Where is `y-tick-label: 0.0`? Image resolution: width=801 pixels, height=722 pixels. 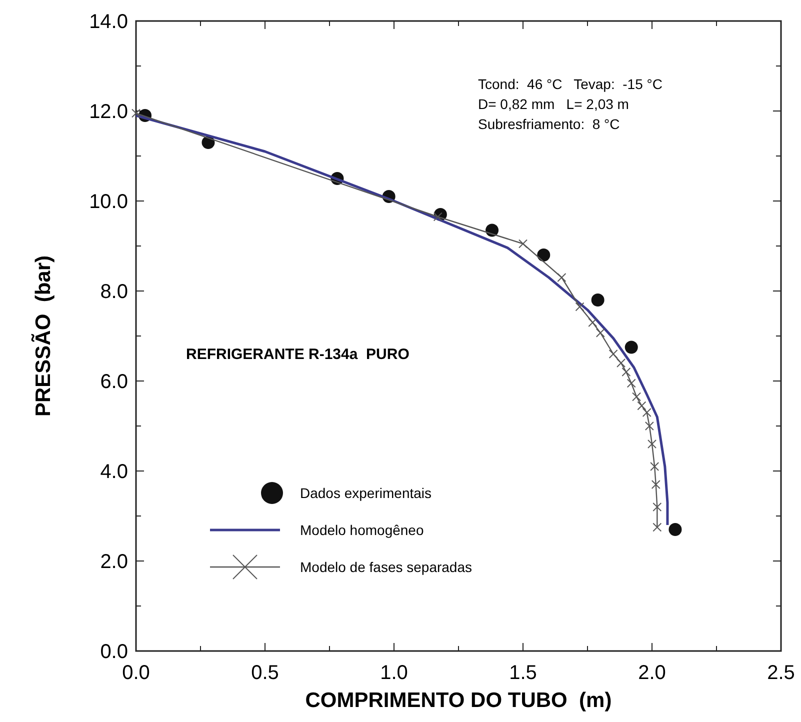
y-tick-label: 0.0 is located at coordinates (114, 652).